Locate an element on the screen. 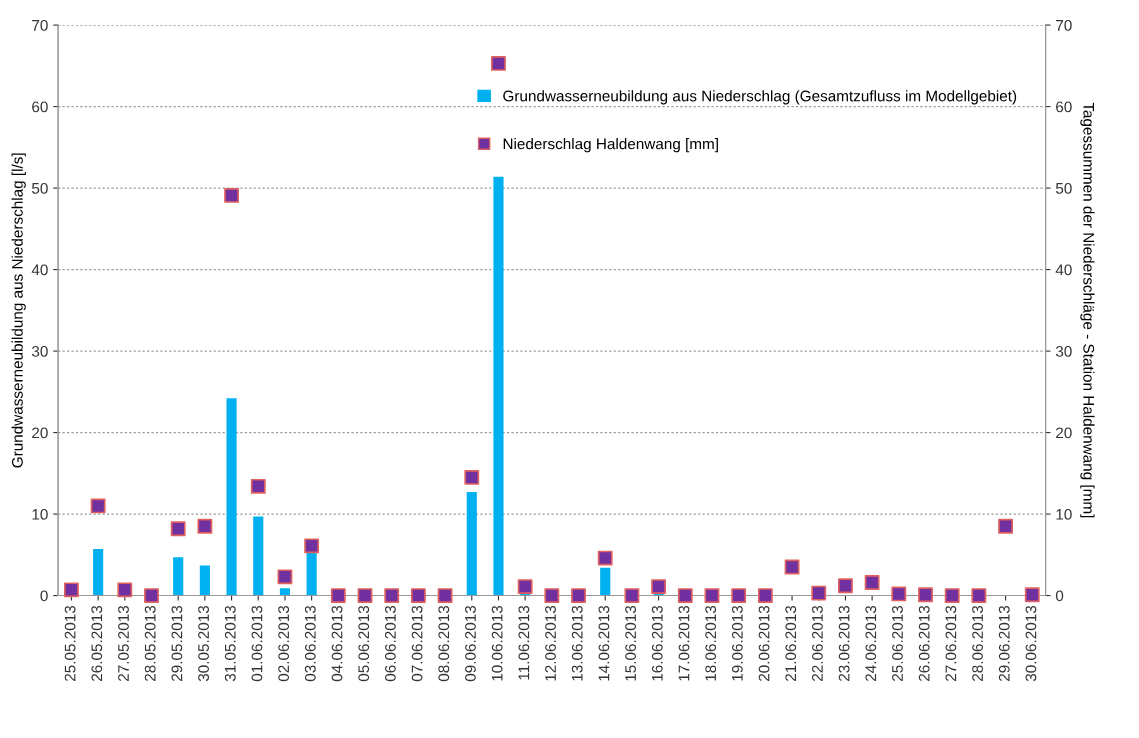 Image resolution: width=1139 pixels, height=738 pixels. x-tick-label: 02.06.2013 is located at coordinates (284, 643).